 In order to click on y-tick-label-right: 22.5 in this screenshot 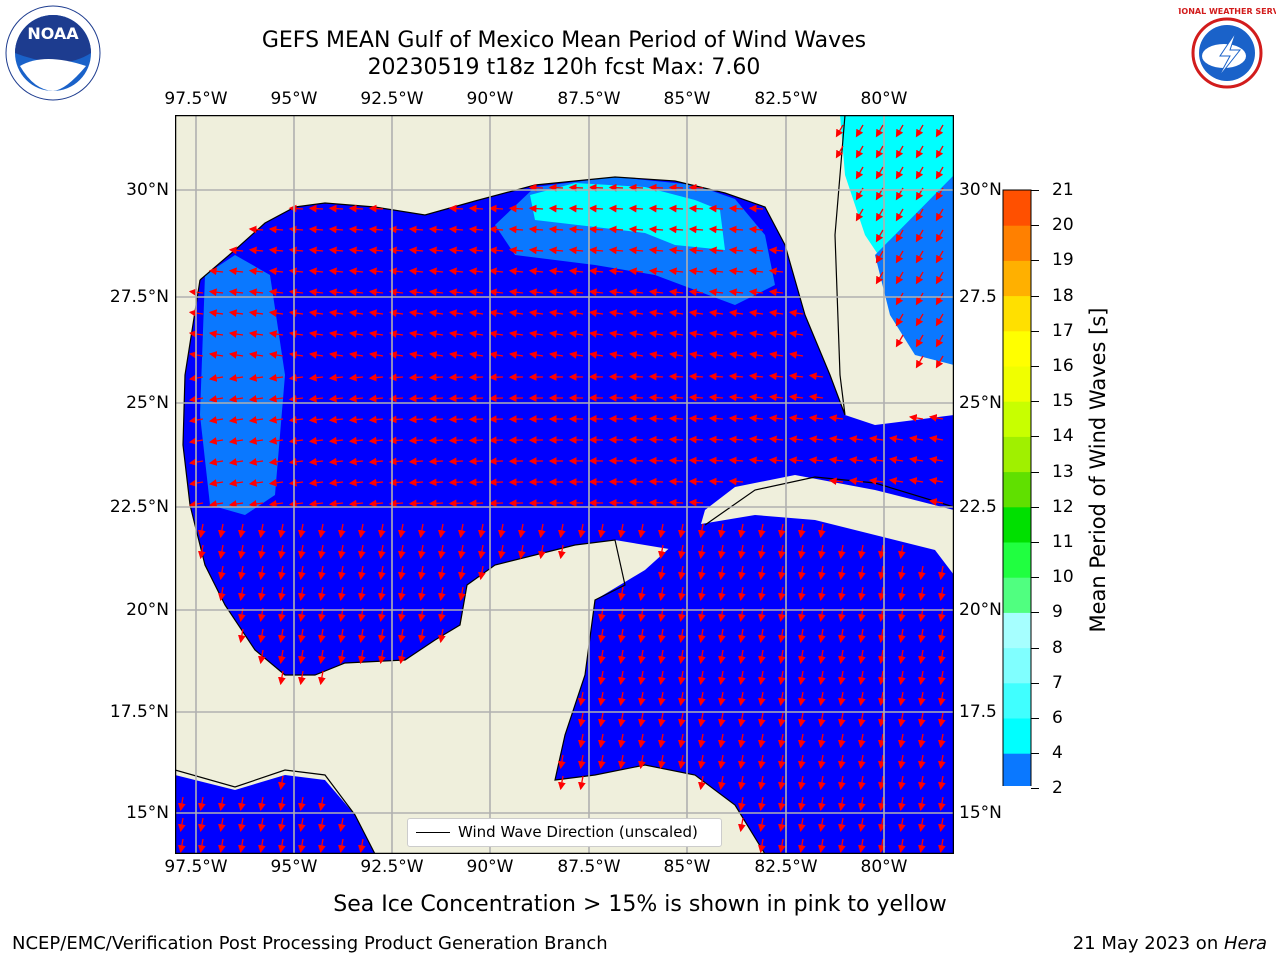, I will do `click(978, 507)`.